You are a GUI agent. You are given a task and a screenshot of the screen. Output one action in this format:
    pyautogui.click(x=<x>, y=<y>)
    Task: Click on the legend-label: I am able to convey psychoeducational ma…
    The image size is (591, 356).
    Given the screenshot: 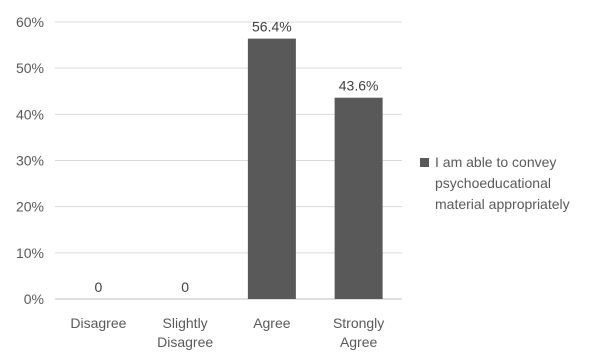 What is the action you would take?
    pyautogui.click(x=502, y=183)
    